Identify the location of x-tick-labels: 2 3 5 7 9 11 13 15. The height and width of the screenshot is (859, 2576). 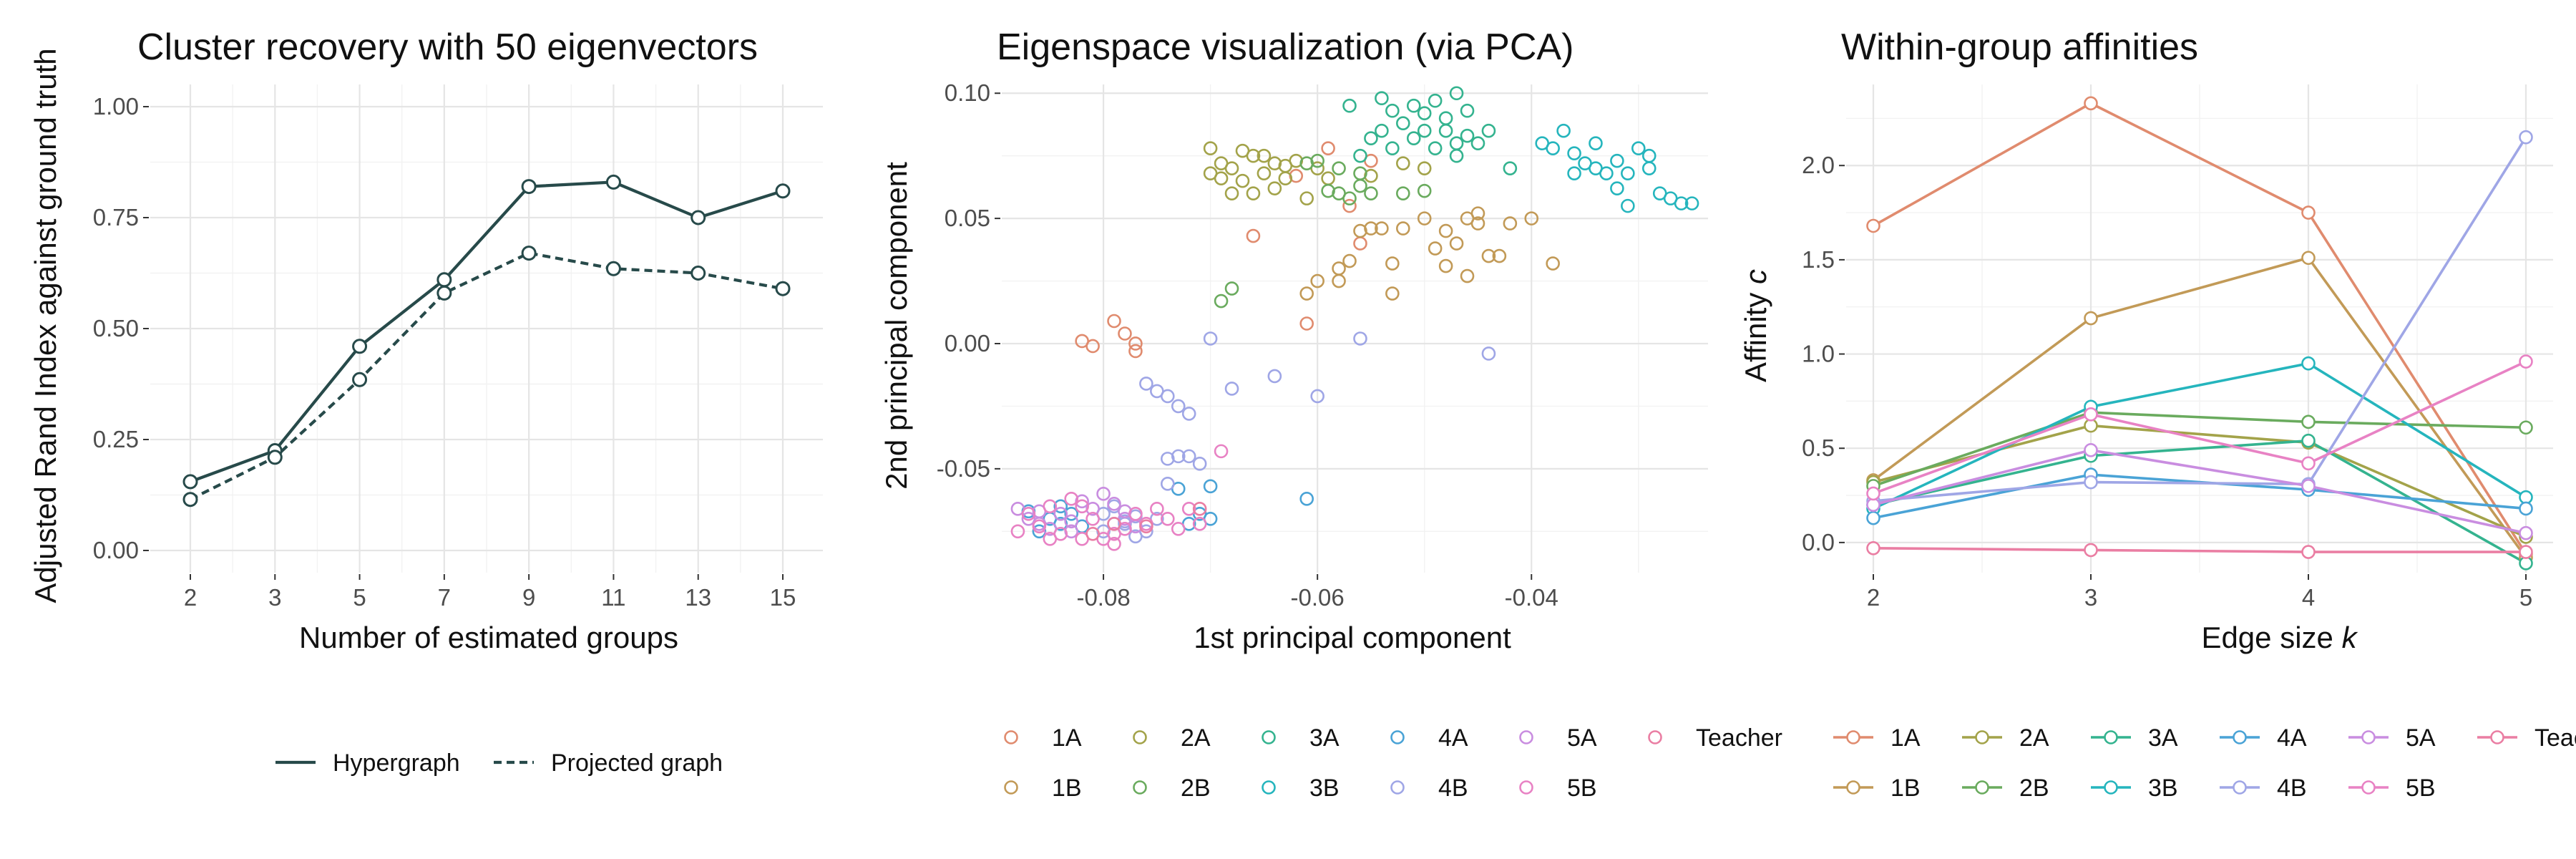
(490, 597).